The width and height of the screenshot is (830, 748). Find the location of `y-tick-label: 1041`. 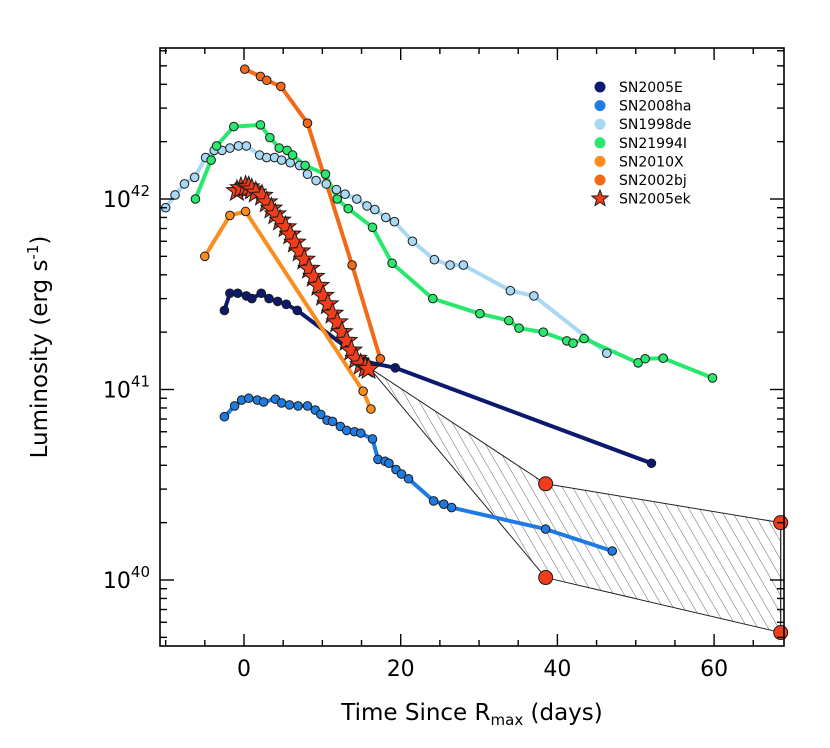

y-tick-label: 1041 is located at coordinates (126, 388).